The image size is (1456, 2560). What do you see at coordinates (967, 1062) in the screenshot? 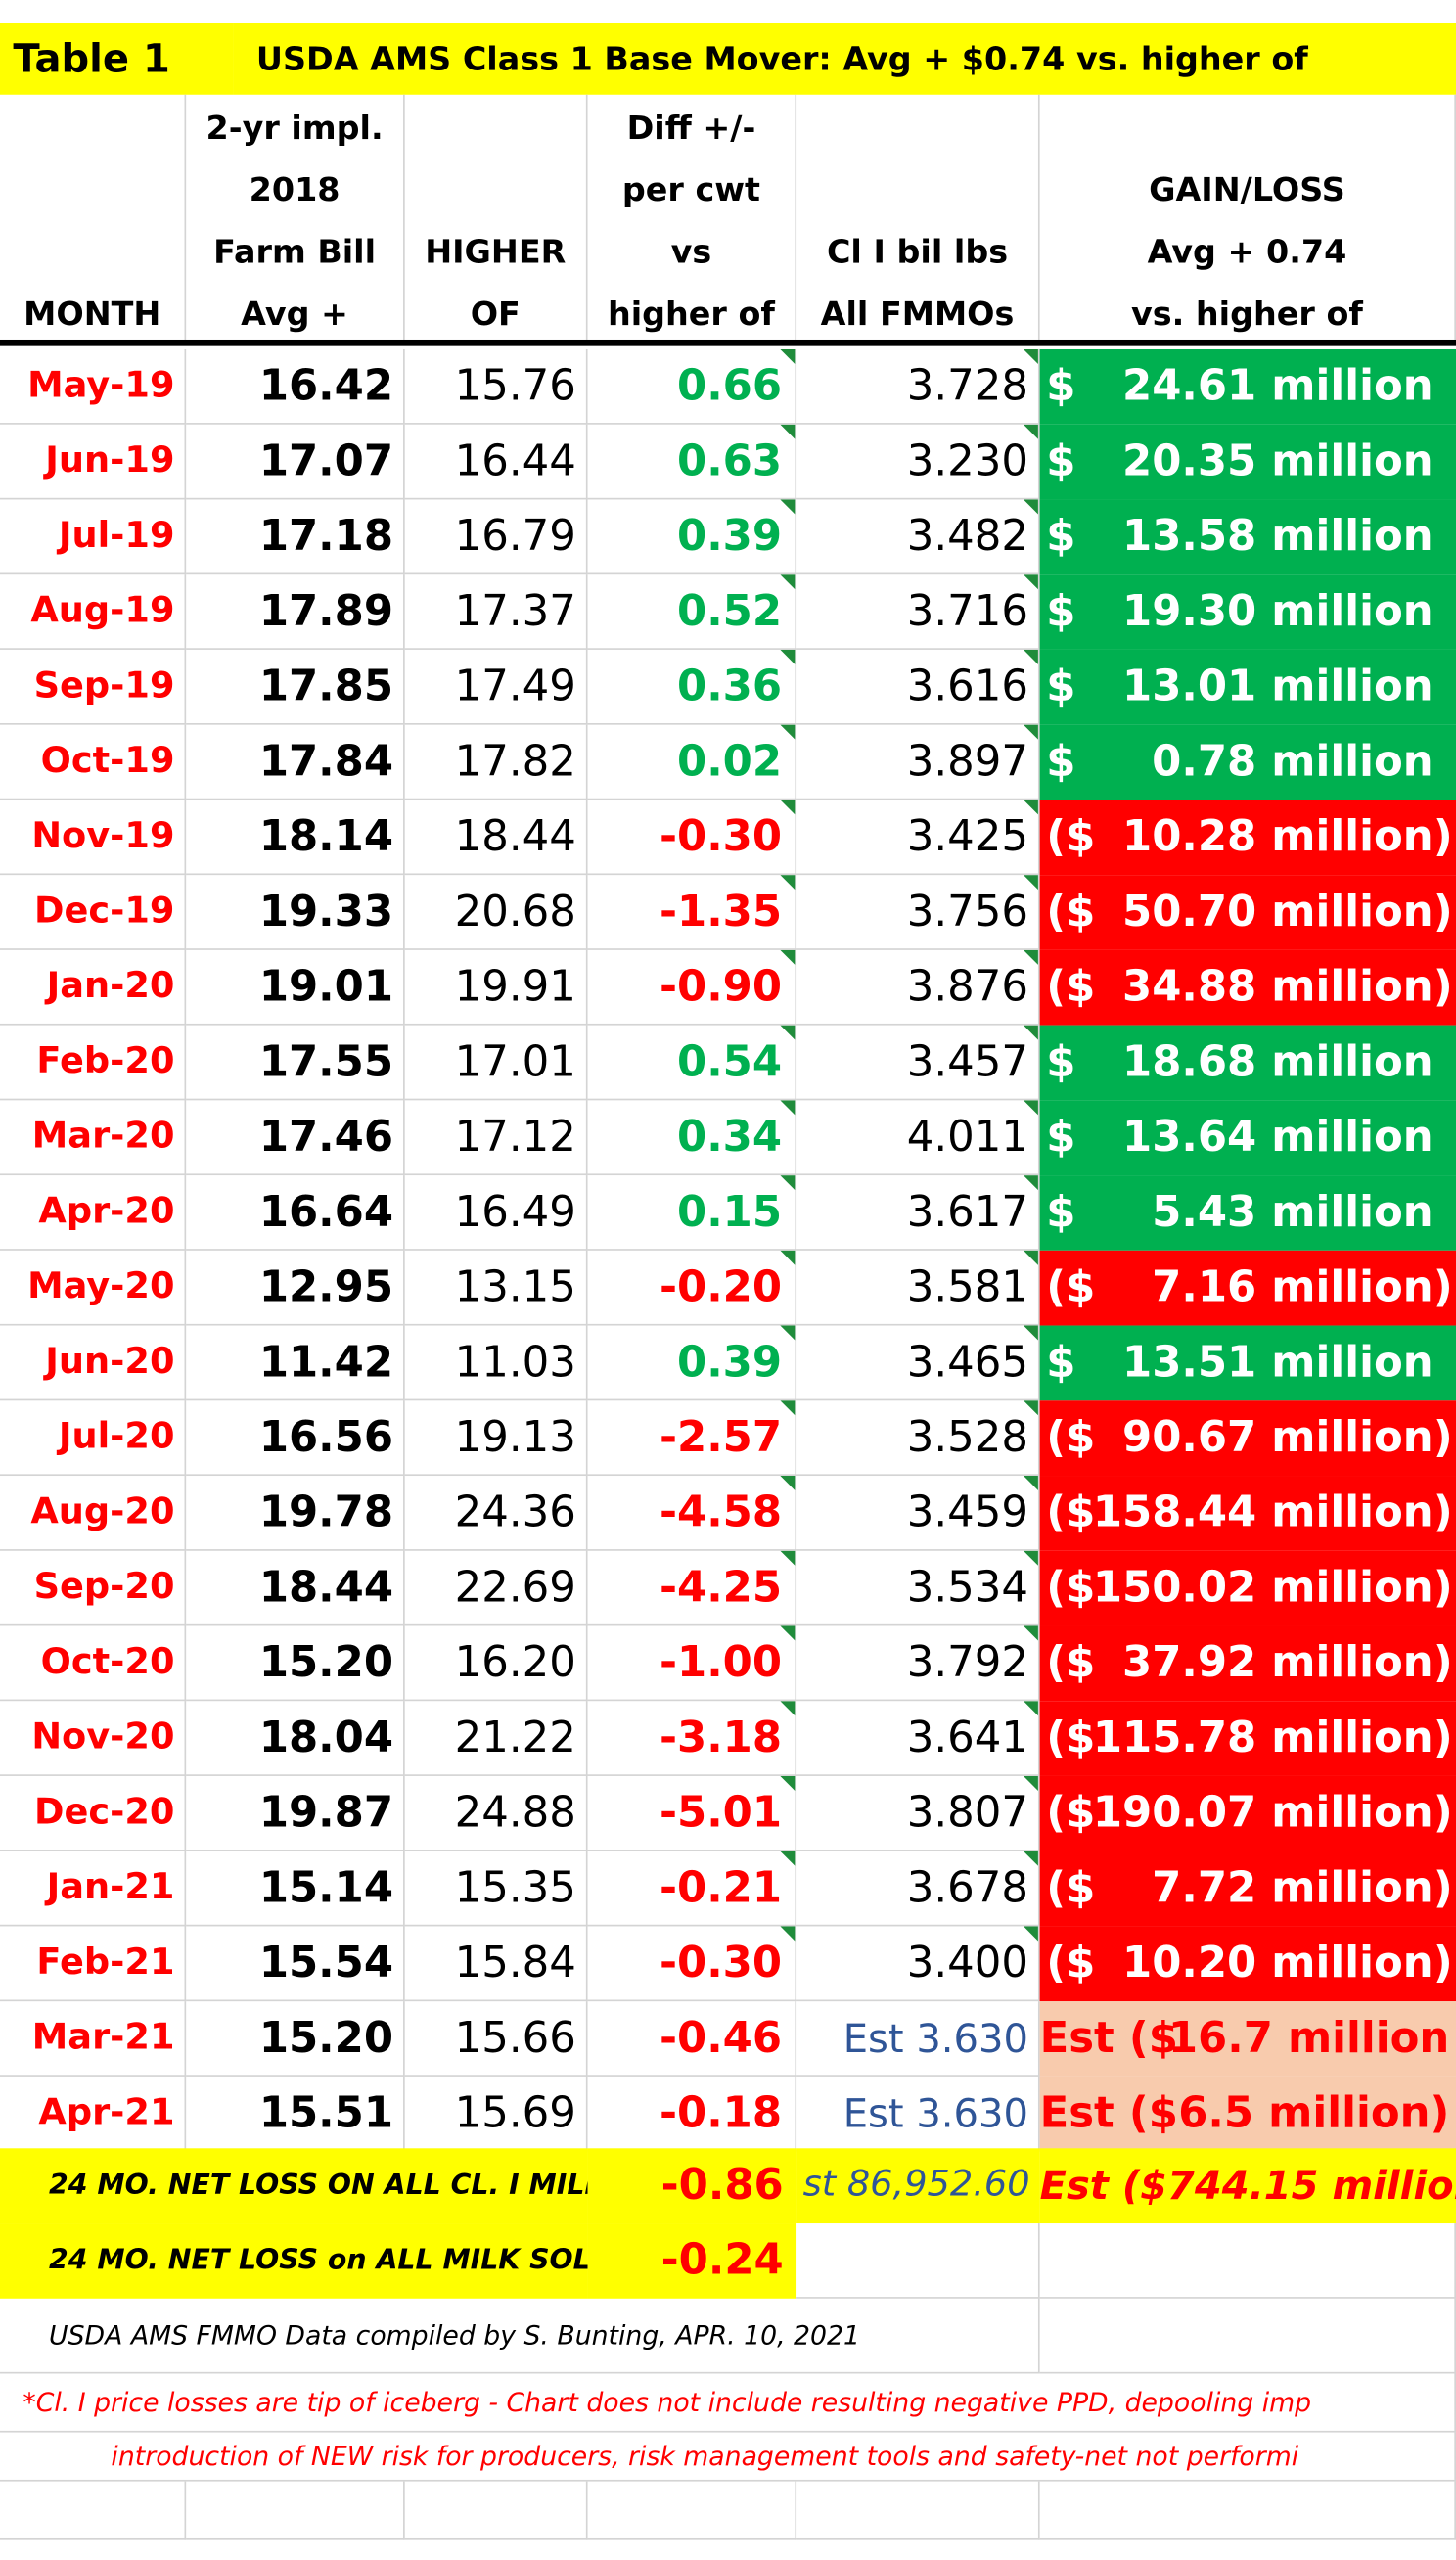
I see `cl1-bil-lbs-cell-text: 3.457` at bounding box center [967, 1062].